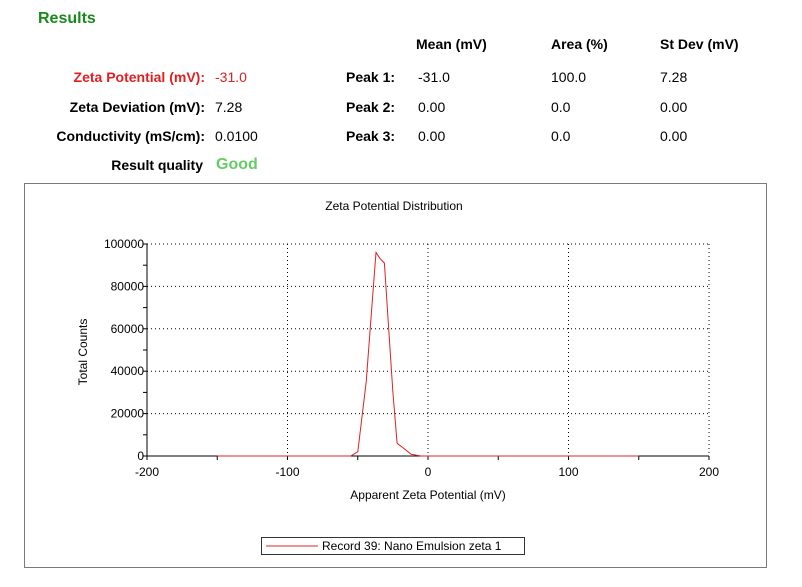  I want to click on y-tick-label: 40000, so click(128, 371).